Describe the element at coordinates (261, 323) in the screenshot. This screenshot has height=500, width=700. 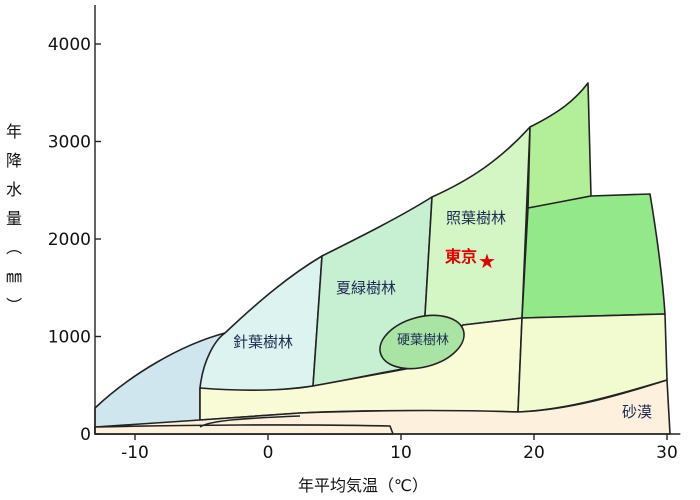
I see `conifer-forest-region` at that location.